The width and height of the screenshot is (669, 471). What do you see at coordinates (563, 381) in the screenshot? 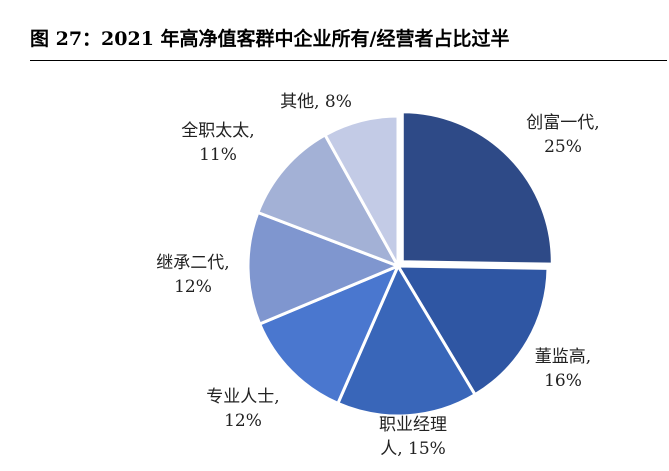
I see `slice-label-2-line-2: 16%` at bounding box center [563, 381].